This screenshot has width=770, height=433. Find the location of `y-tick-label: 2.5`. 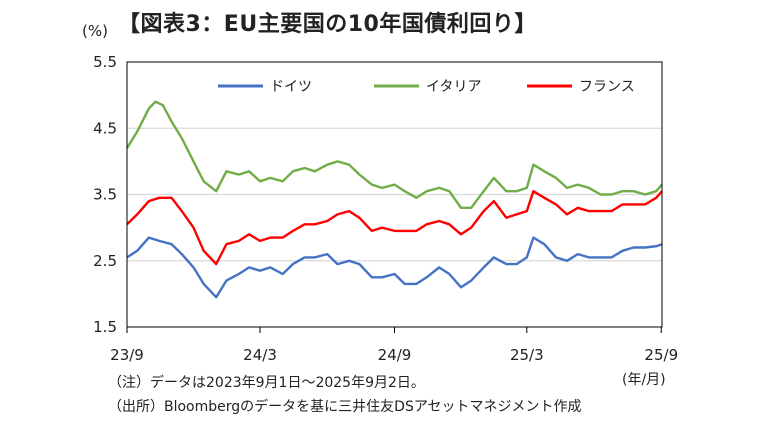

y-tick-label: 2.5 is located at coordinates (105, 261).